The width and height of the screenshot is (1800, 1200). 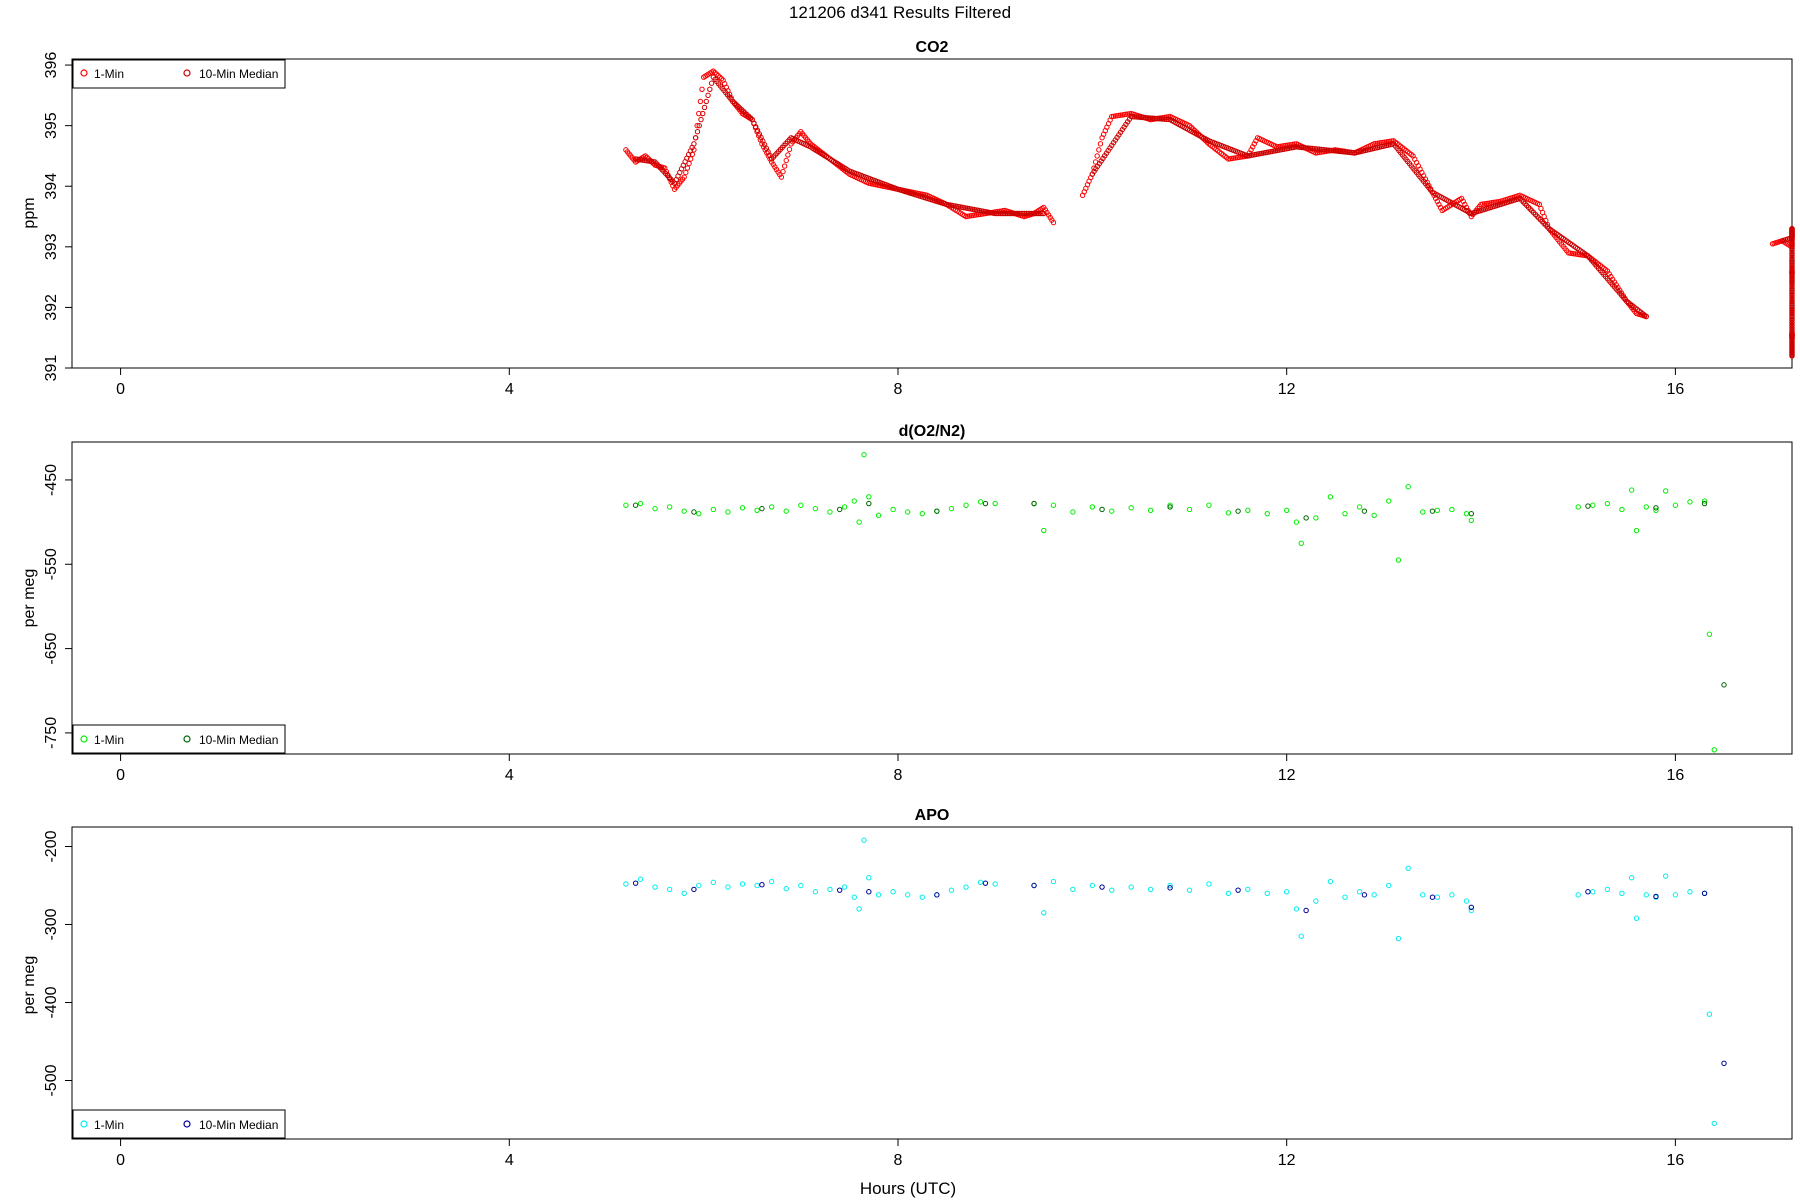 What do you see at coordinates (120, 775) in the screenshot?
I see `o2n2-x-tick-label: 0` at bounding box center [120, 775].